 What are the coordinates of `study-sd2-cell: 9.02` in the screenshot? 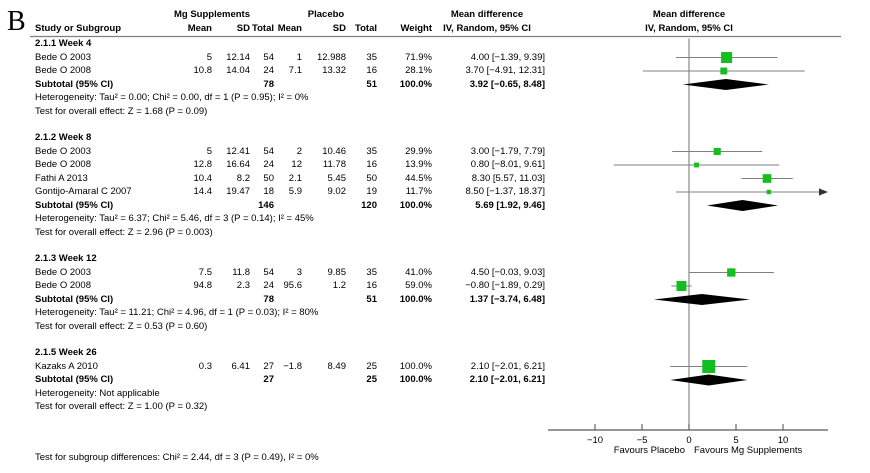 It's located at (337, 192).